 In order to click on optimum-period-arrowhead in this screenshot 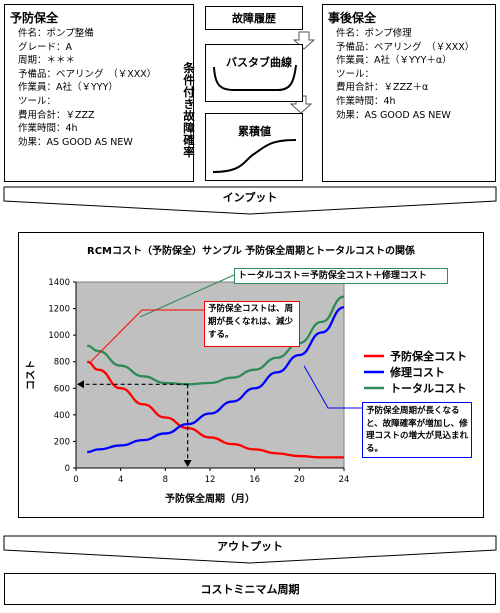, I will do `click(187, 463)`.